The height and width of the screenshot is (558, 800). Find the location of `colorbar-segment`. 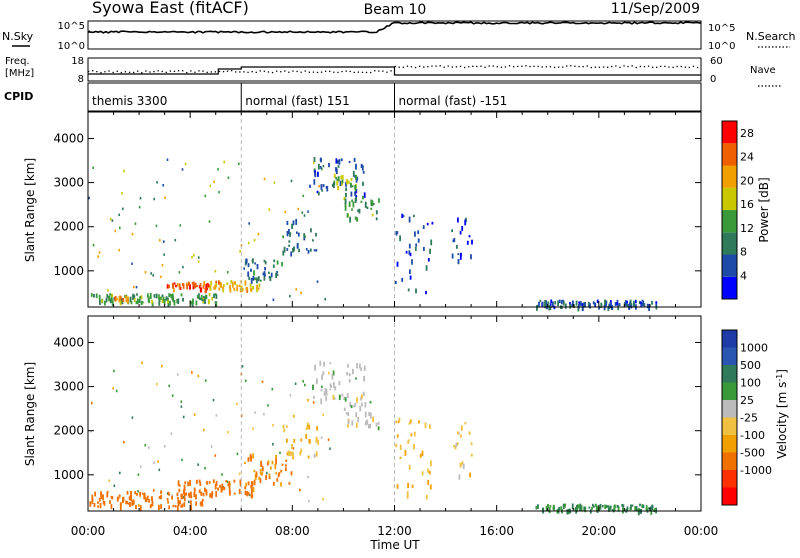

colorbar-segment is located at coordinates (729, 243).